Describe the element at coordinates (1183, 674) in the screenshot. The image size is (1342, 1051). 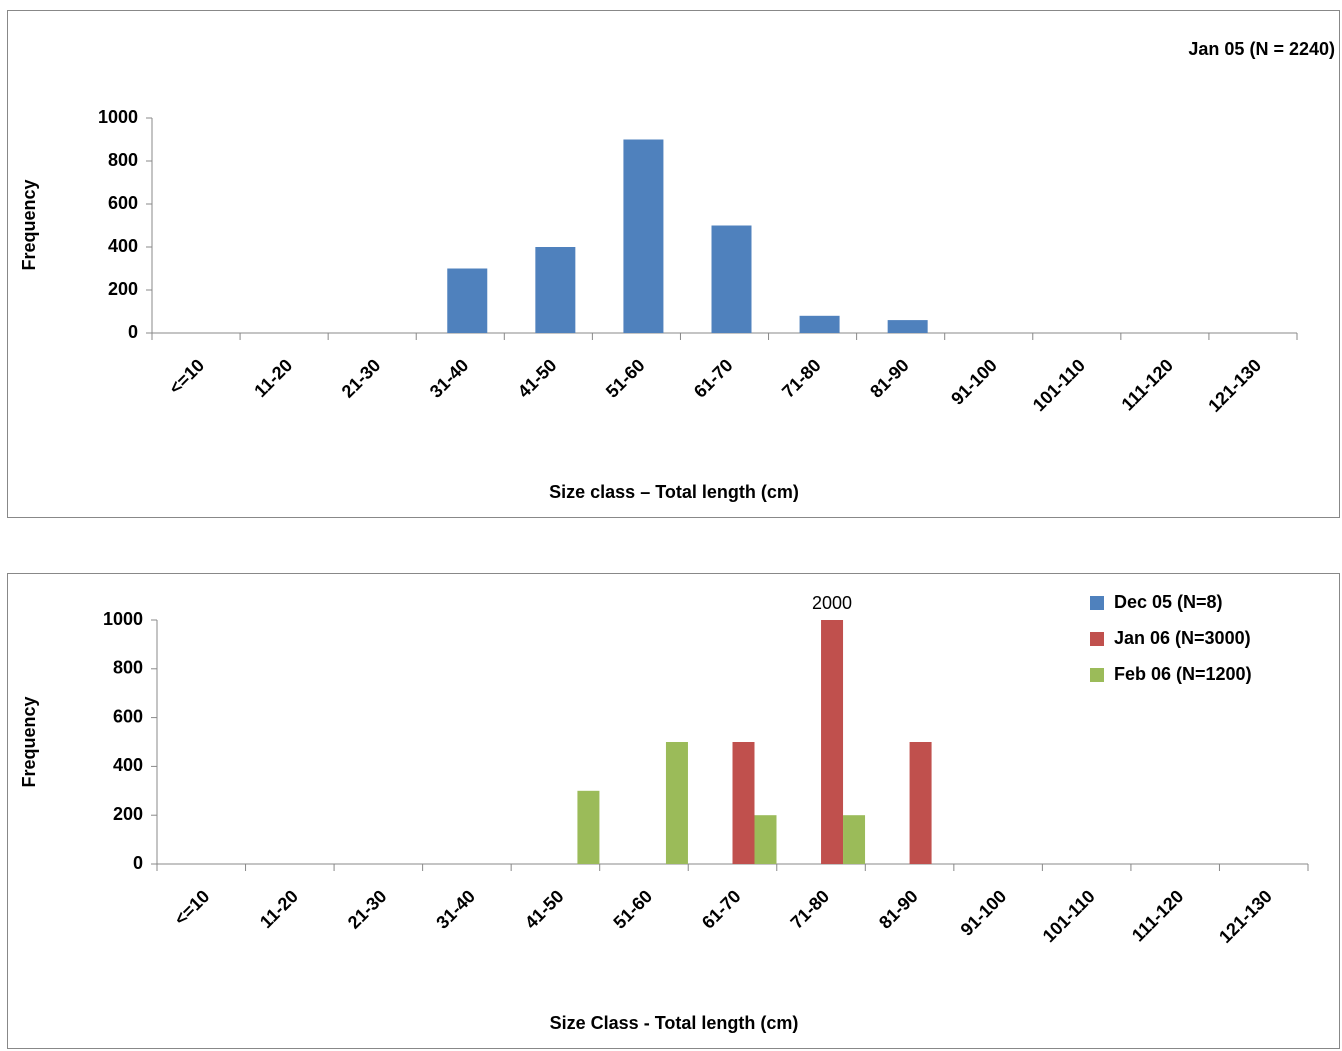
I see `legend-label: Feb 06 (N=1200)` at that location.